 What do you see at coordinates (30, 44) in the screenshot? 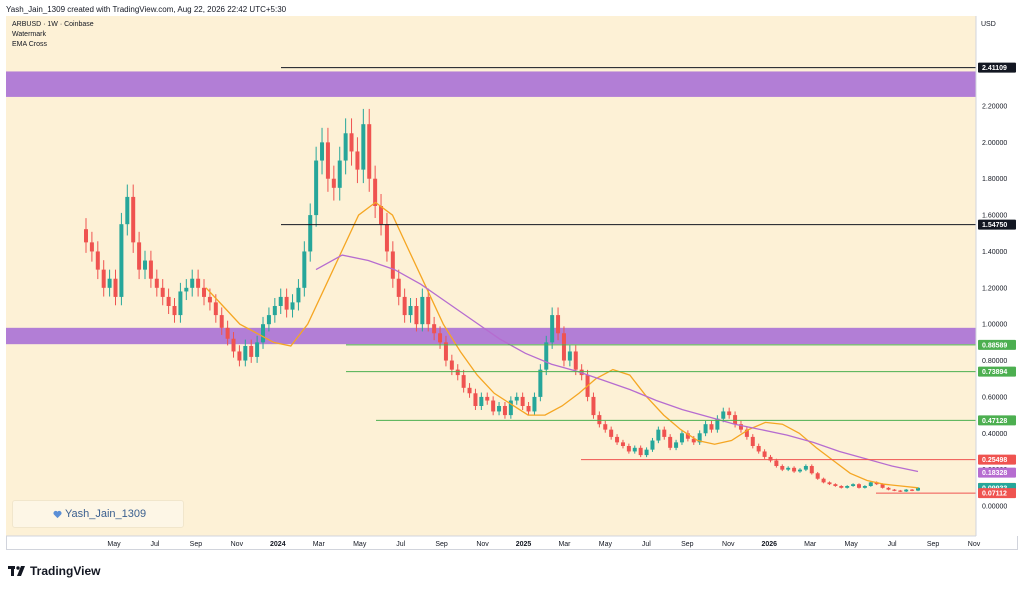
I see `legend-ema-cross: EMA Cross` at bounding box center [30, 44].